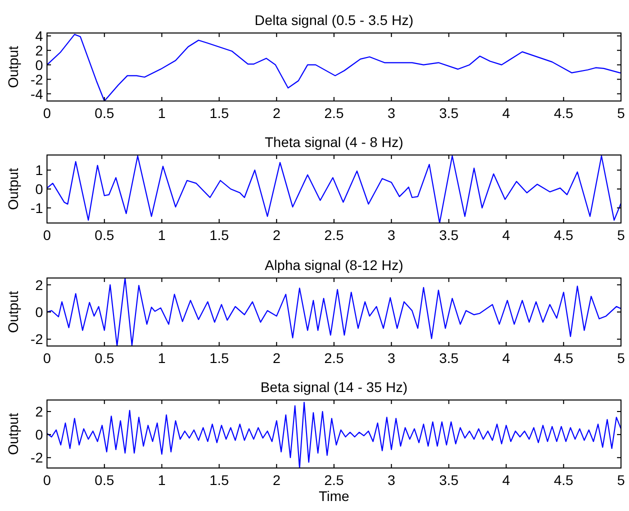 Image resolution: width=629 pixels, height=511 pixels. I want to click on x-axis-title: Time, so click(334, 496).